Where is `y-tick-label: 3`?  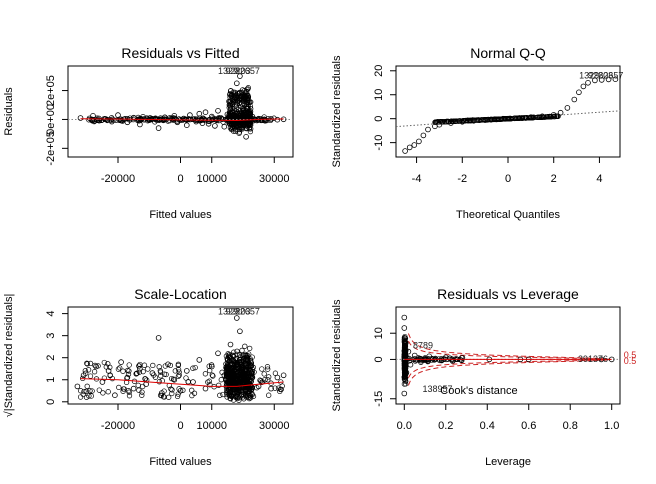
y-tick-label: 3 is located at coordinates (51, 336).